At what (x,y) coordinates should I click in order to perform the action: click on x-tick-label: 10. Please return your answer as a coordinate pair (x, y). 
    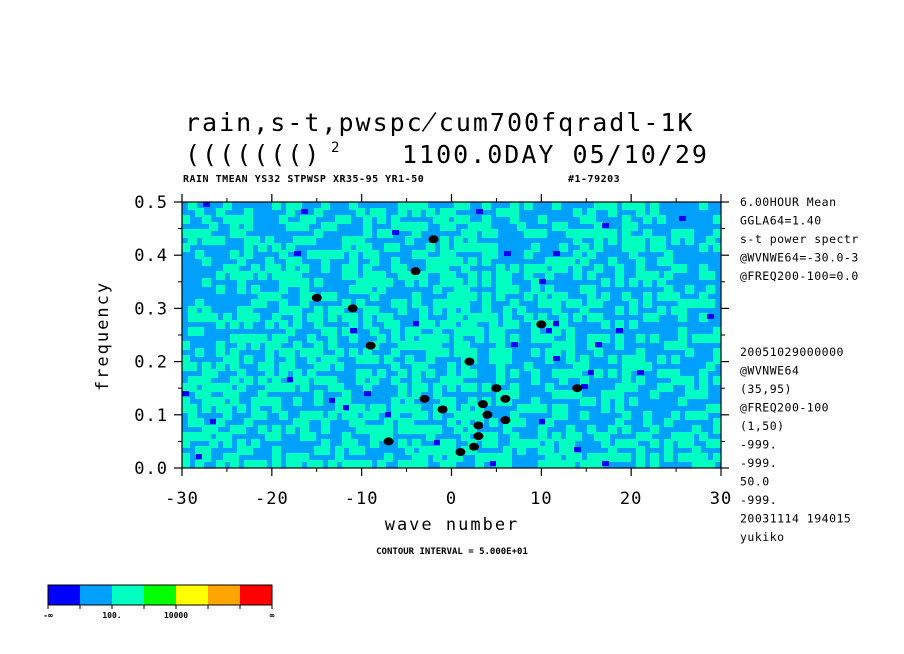
    Looking at the image, I should click on (541, 499).